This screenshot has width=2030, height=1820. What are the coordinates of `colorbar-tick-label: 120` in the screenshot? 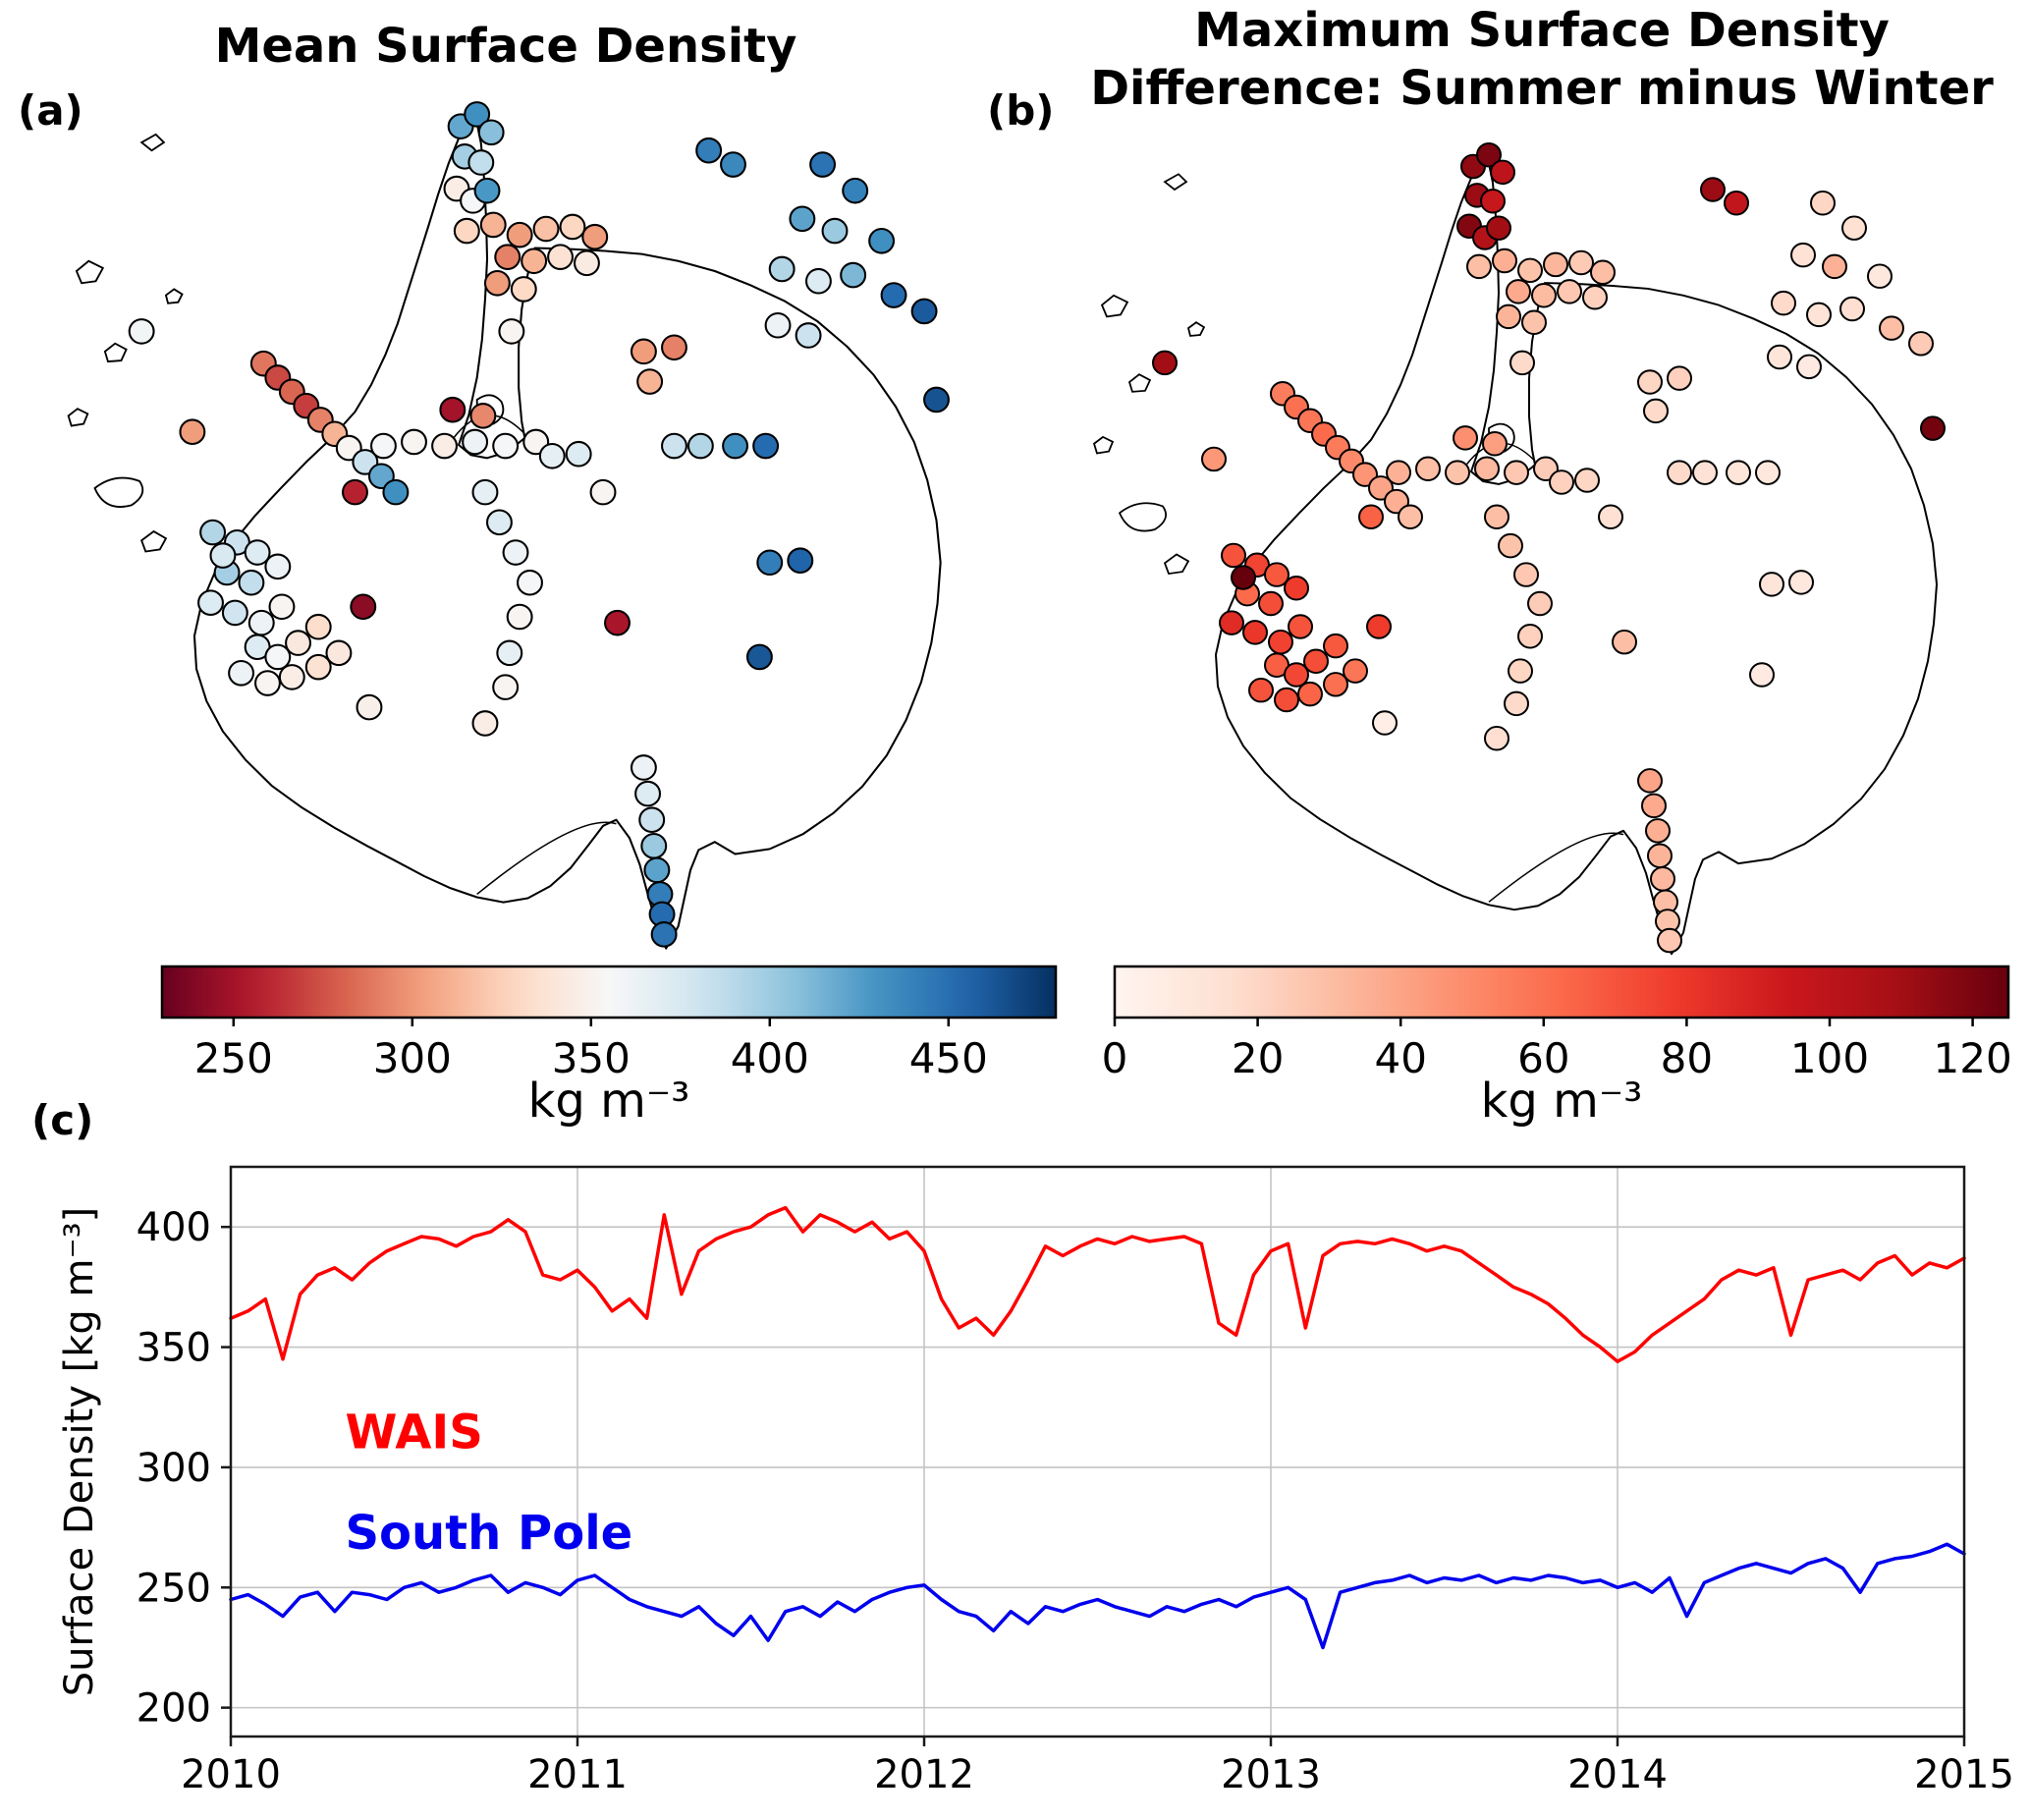 It's located at (1973, 1058).